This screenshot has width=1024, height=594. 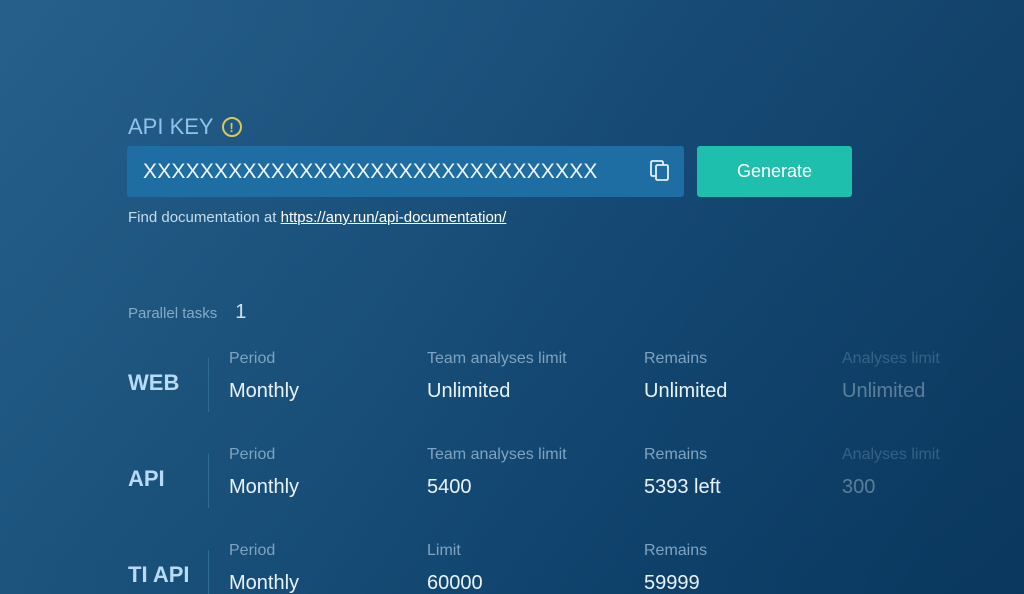 What do you see at coordinates (393, 217) in the screenshot?
I see `documentation-link: https://any.run/api-documentation/` at bounding box center [393, 217].